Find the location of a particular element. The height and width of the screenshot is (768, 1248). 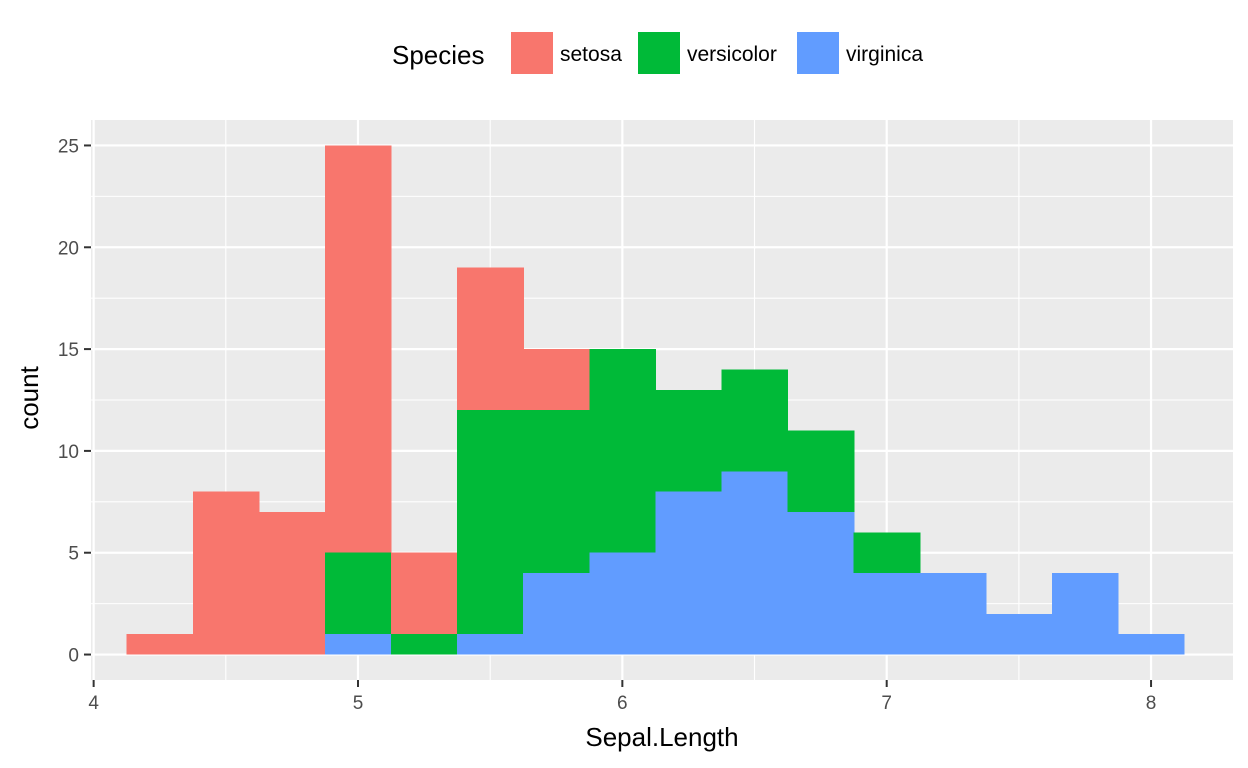

y-tick-label: 5 is located at coordinates (73, 554).